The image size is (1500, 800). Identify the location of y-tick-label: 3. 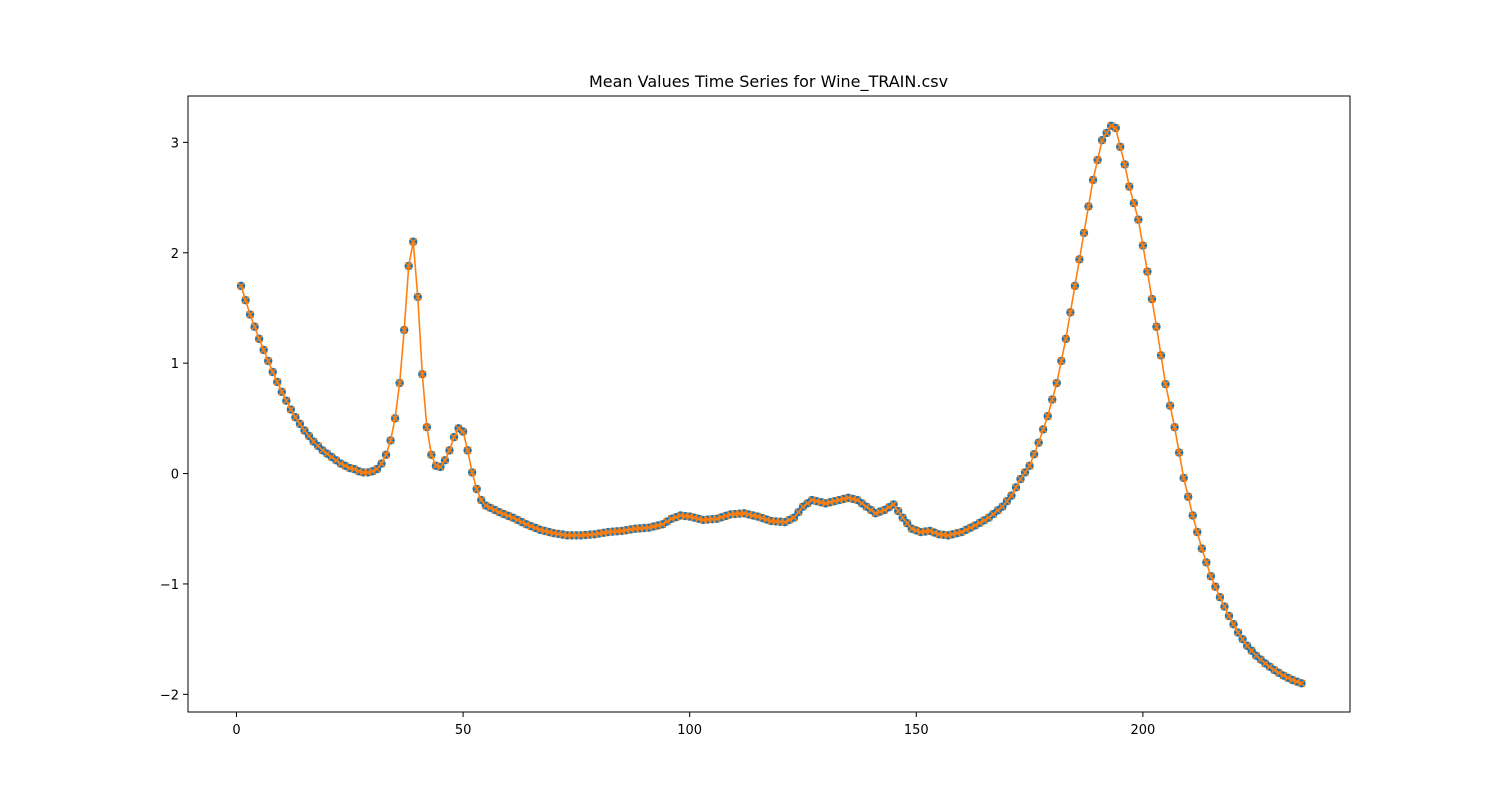
(175, 143).